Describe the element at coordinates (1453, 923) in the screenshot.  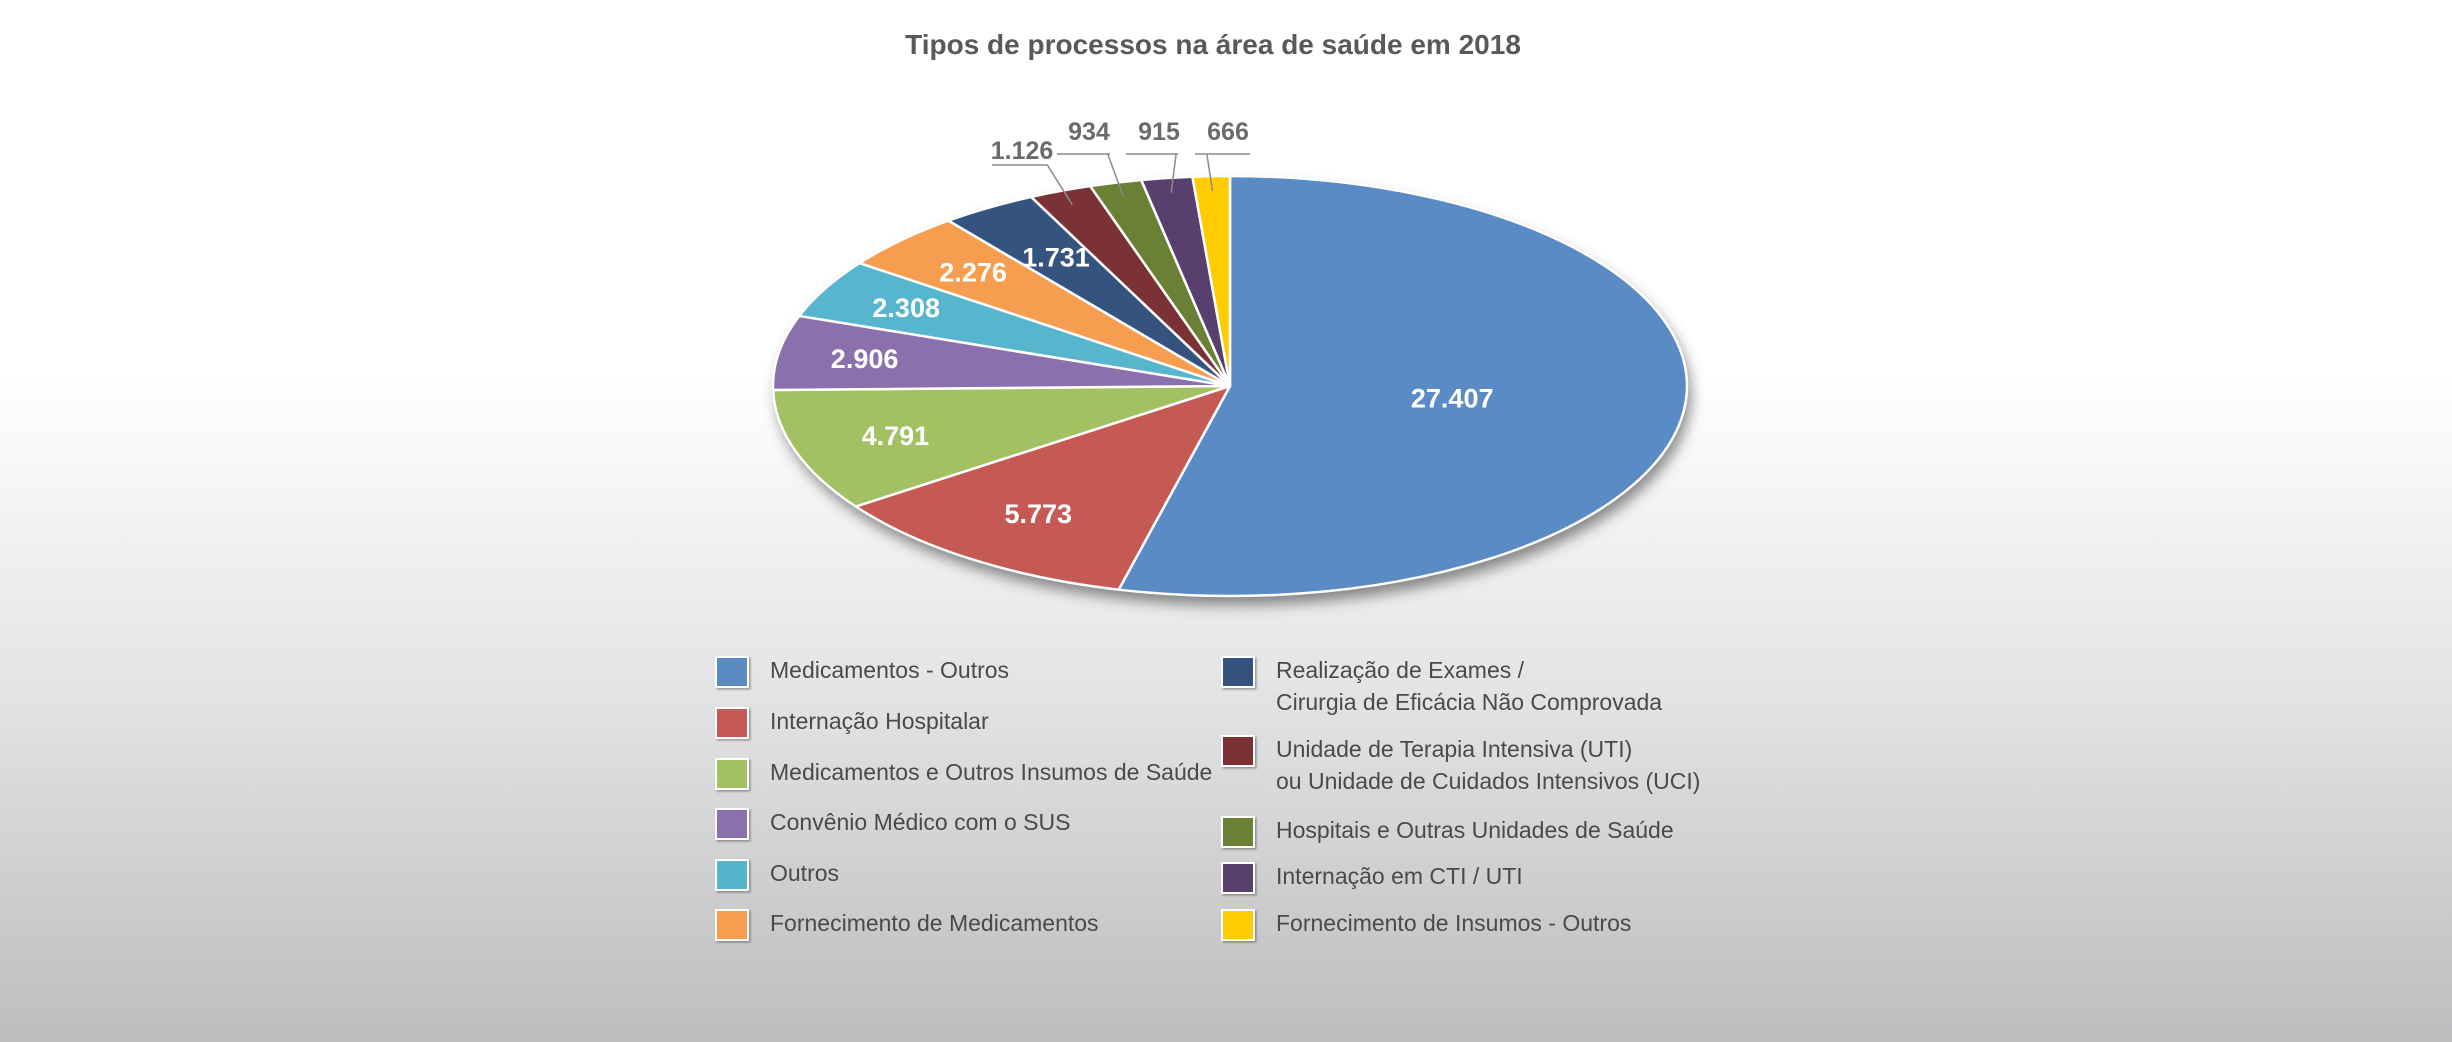
I see `legend-label: Fornecimento de Insumos - Outros` at that location.